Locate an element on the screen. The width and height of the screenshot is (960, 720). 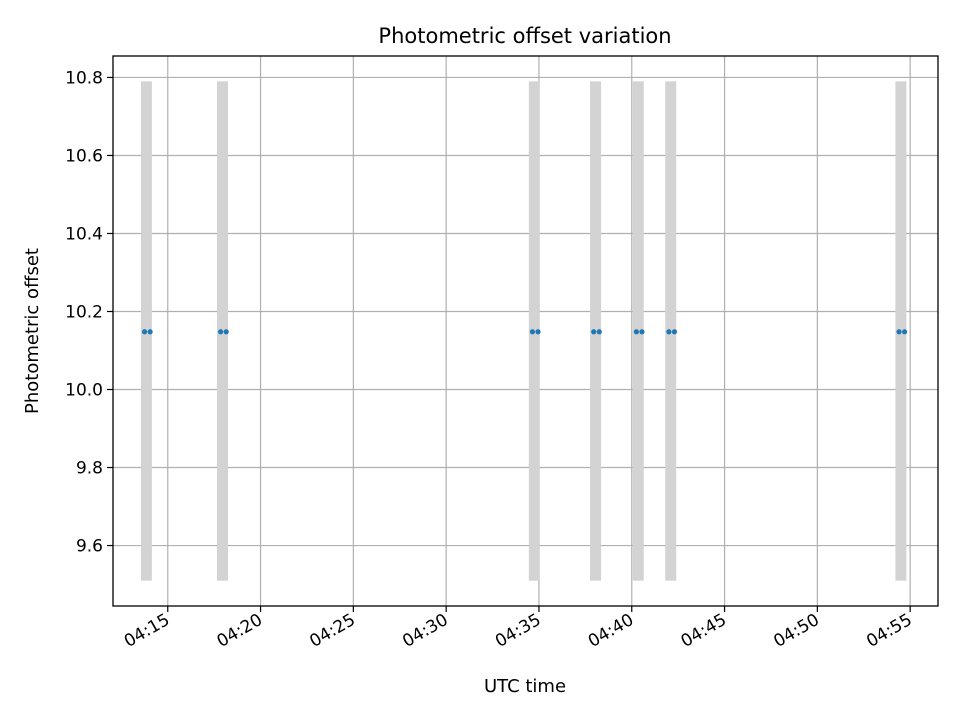
y-axis-title: Photometric offset is located at coordinates (32, 331).